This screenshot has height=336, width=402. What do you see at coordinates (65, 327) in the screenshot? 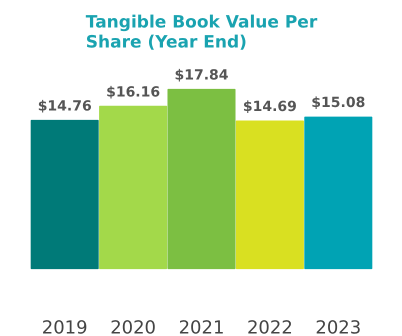
I see `x-tick-label: 2019` at bounding box center [65, 327].